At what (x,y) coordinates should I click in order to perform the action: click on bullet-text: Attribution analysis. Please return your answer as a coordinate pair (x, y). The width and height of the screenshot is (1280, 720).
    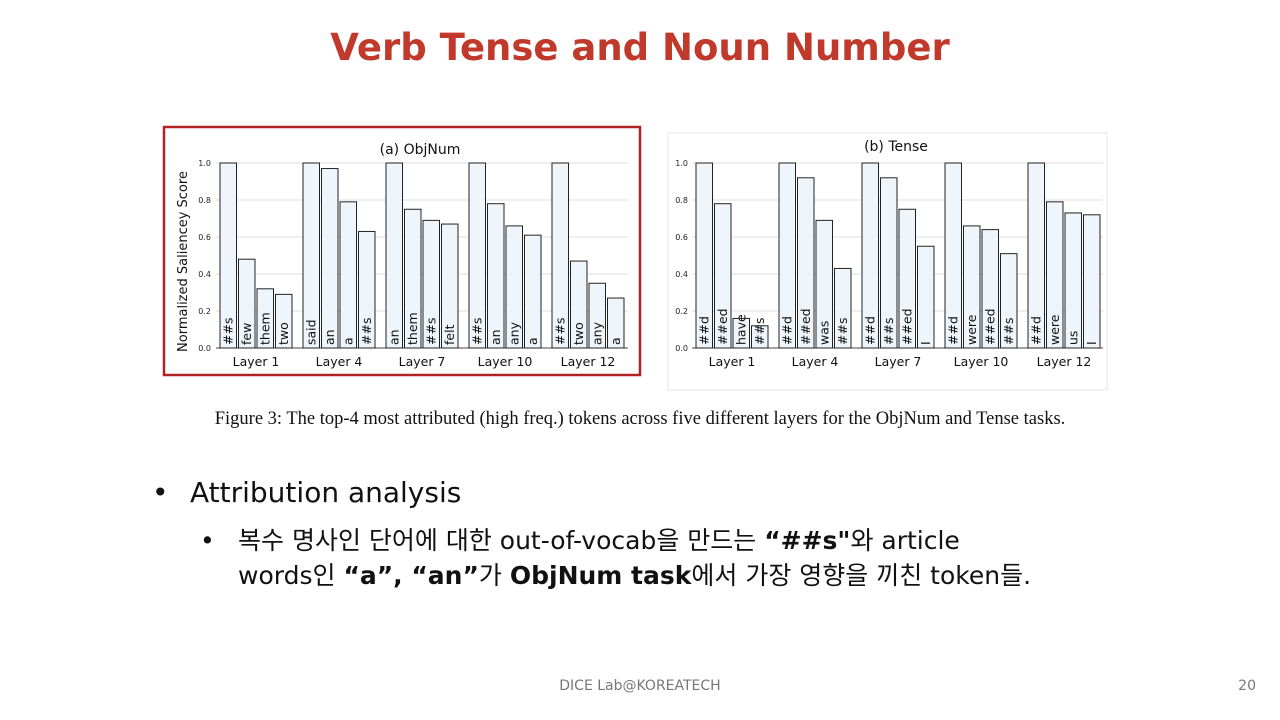
    Looking at the image, I should click on (326, 492).